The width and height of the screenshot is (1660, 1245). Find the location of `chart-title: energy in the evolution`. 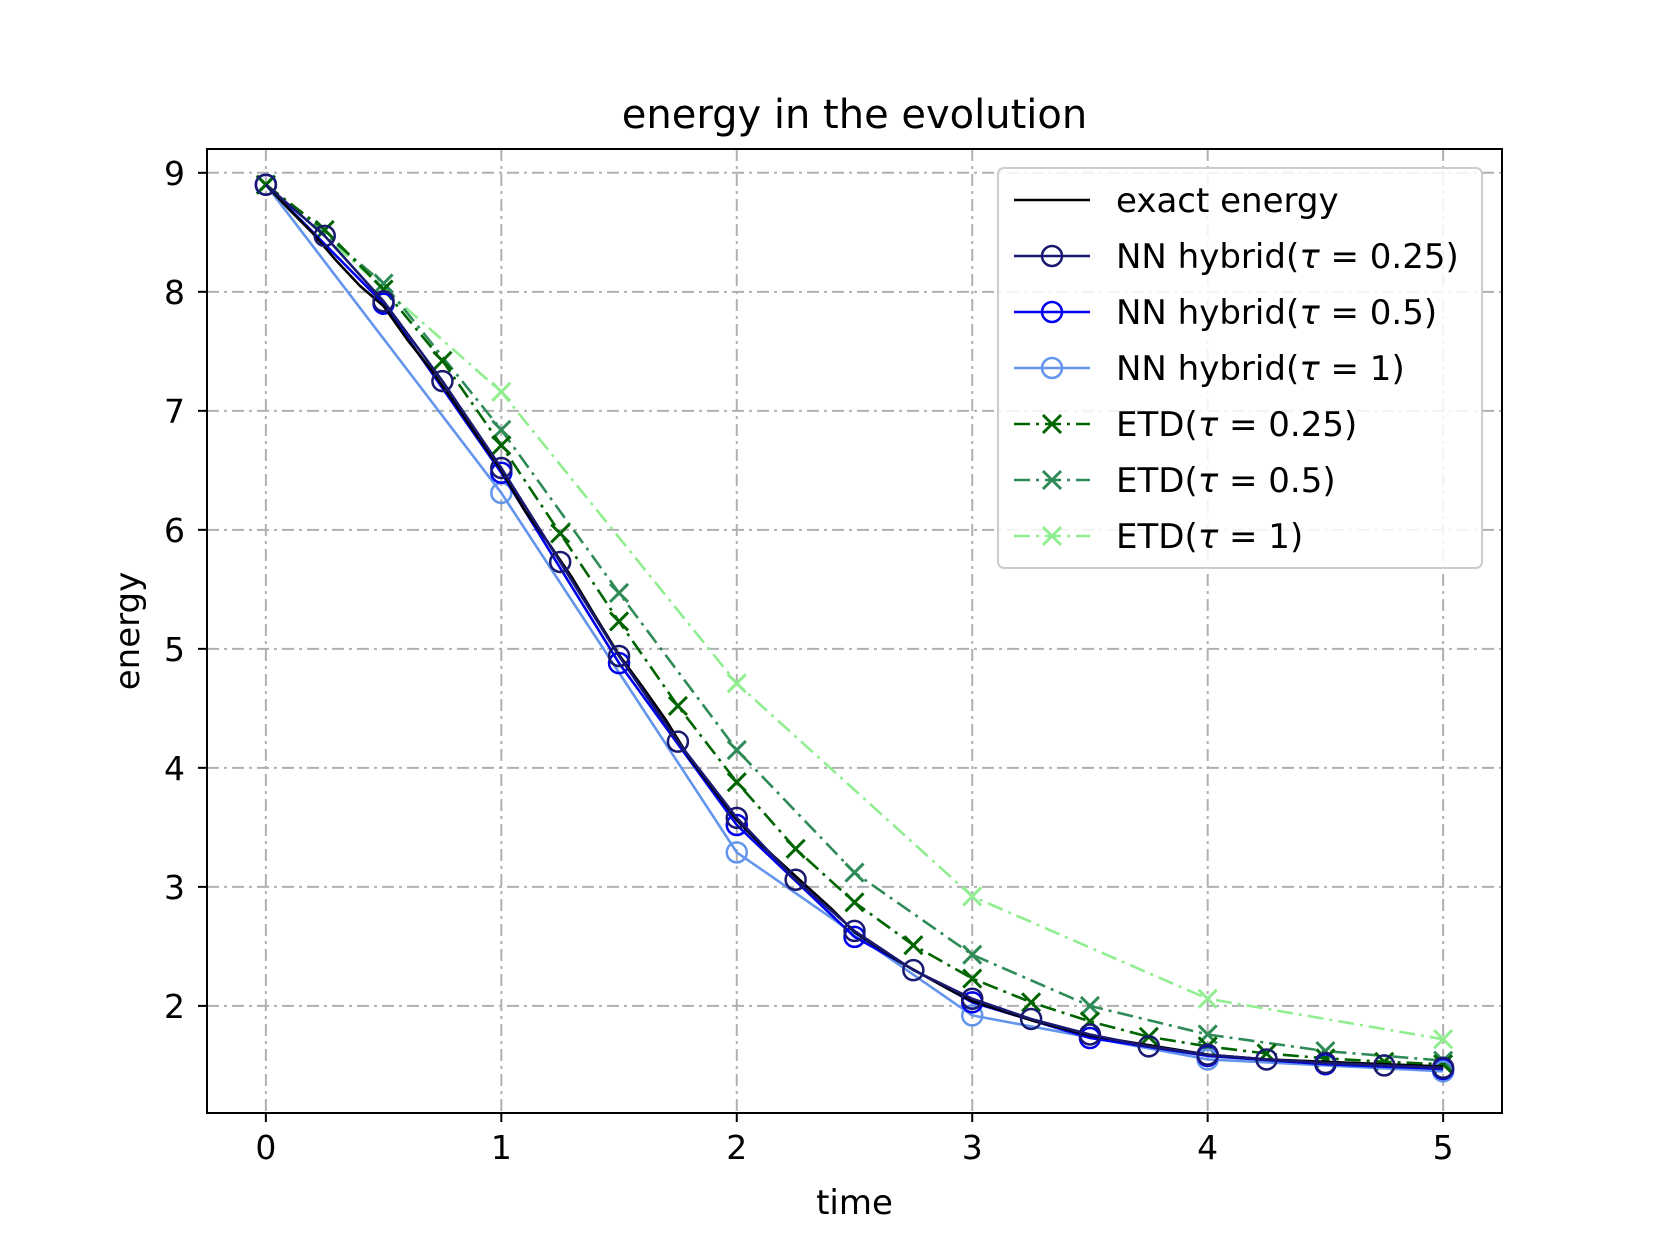

chart-title: energy in the evolution is located at coordinates (854, 115).